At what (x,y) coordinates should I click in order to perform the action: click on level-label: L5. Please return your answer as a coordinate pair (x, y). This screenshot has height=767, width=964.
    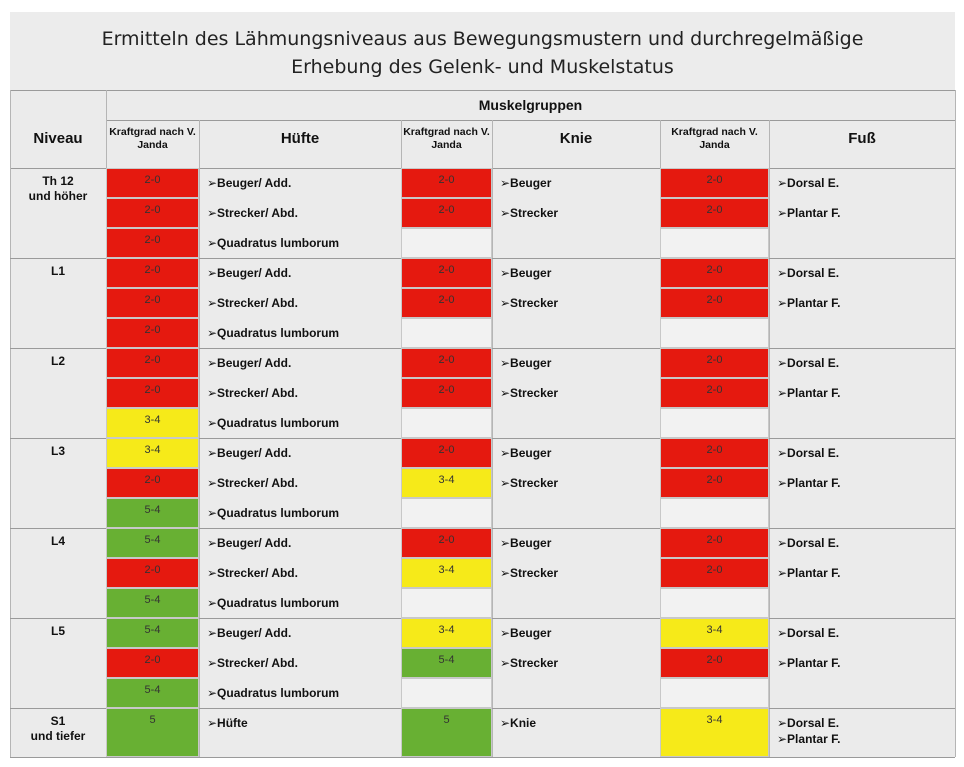
    Looking at the image, I should click on (57, 631).